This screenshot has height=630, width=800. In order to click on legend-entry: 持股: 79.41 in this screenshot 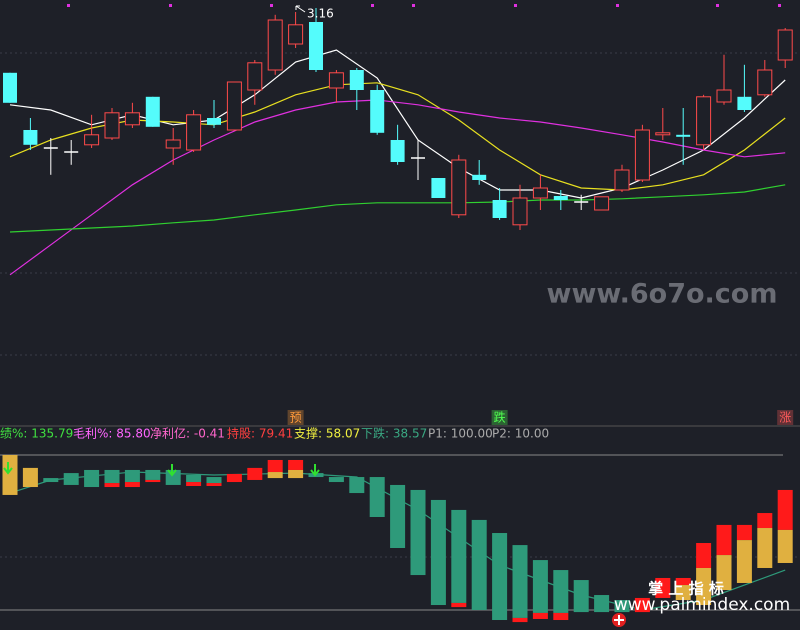, I will do `click(260, 433)`.